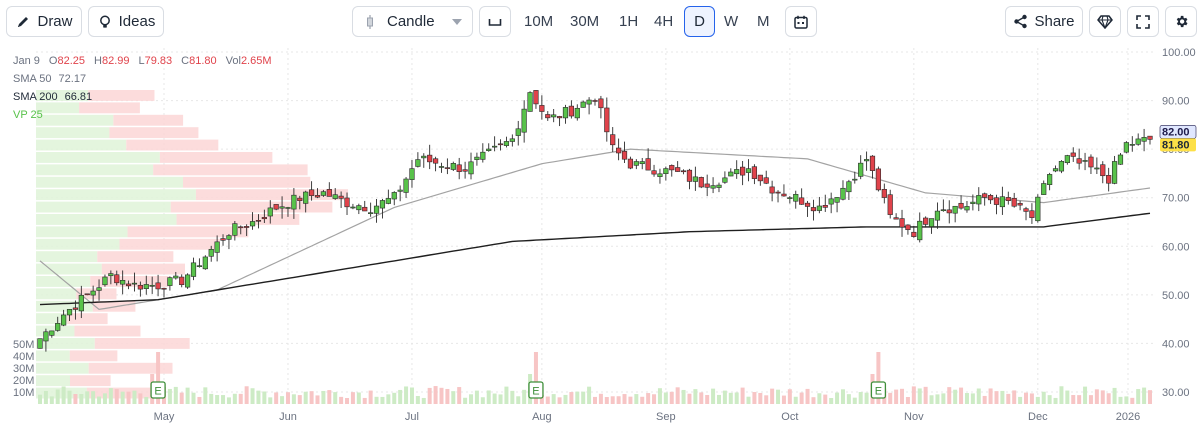 The width and height of the screenshot is (1200, 433). Describe the element at coordinates (1176, 132) in the screenshot. I see `last-price-label: 82.00` at that location.